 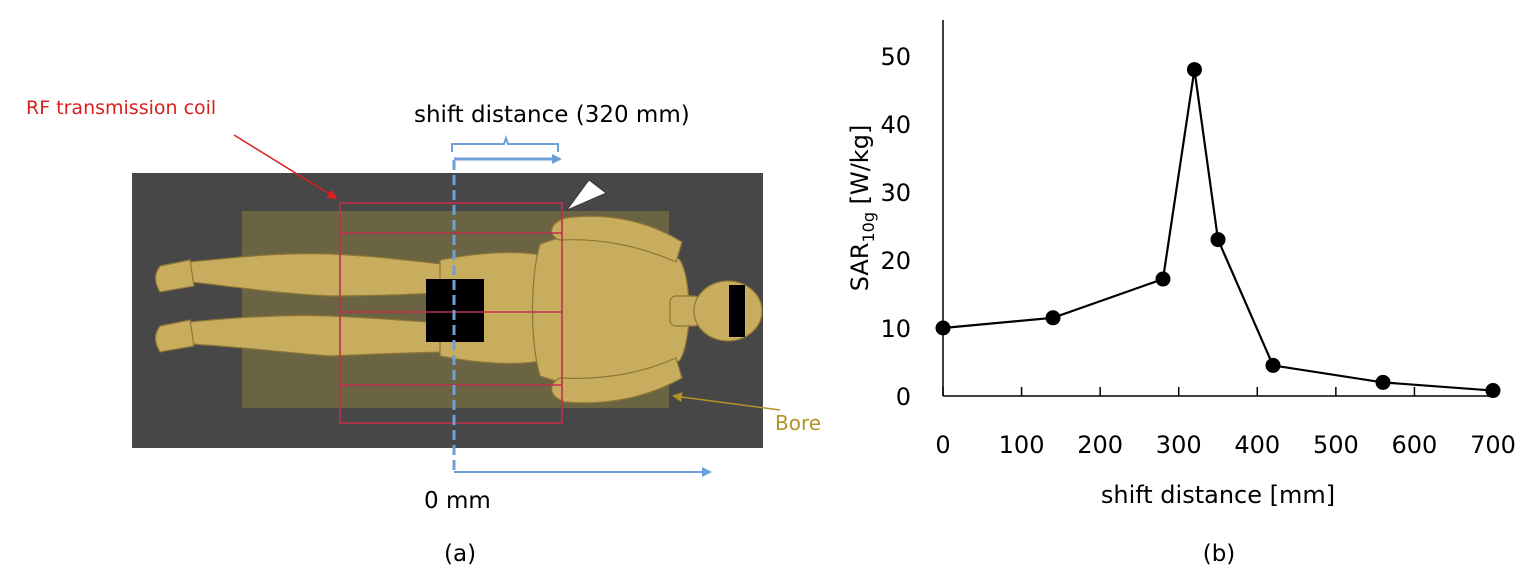 What do you see at coordinates (798, 423) in the screenshot?
I see `bore-label: Bore` at bounding box center [798, 423].